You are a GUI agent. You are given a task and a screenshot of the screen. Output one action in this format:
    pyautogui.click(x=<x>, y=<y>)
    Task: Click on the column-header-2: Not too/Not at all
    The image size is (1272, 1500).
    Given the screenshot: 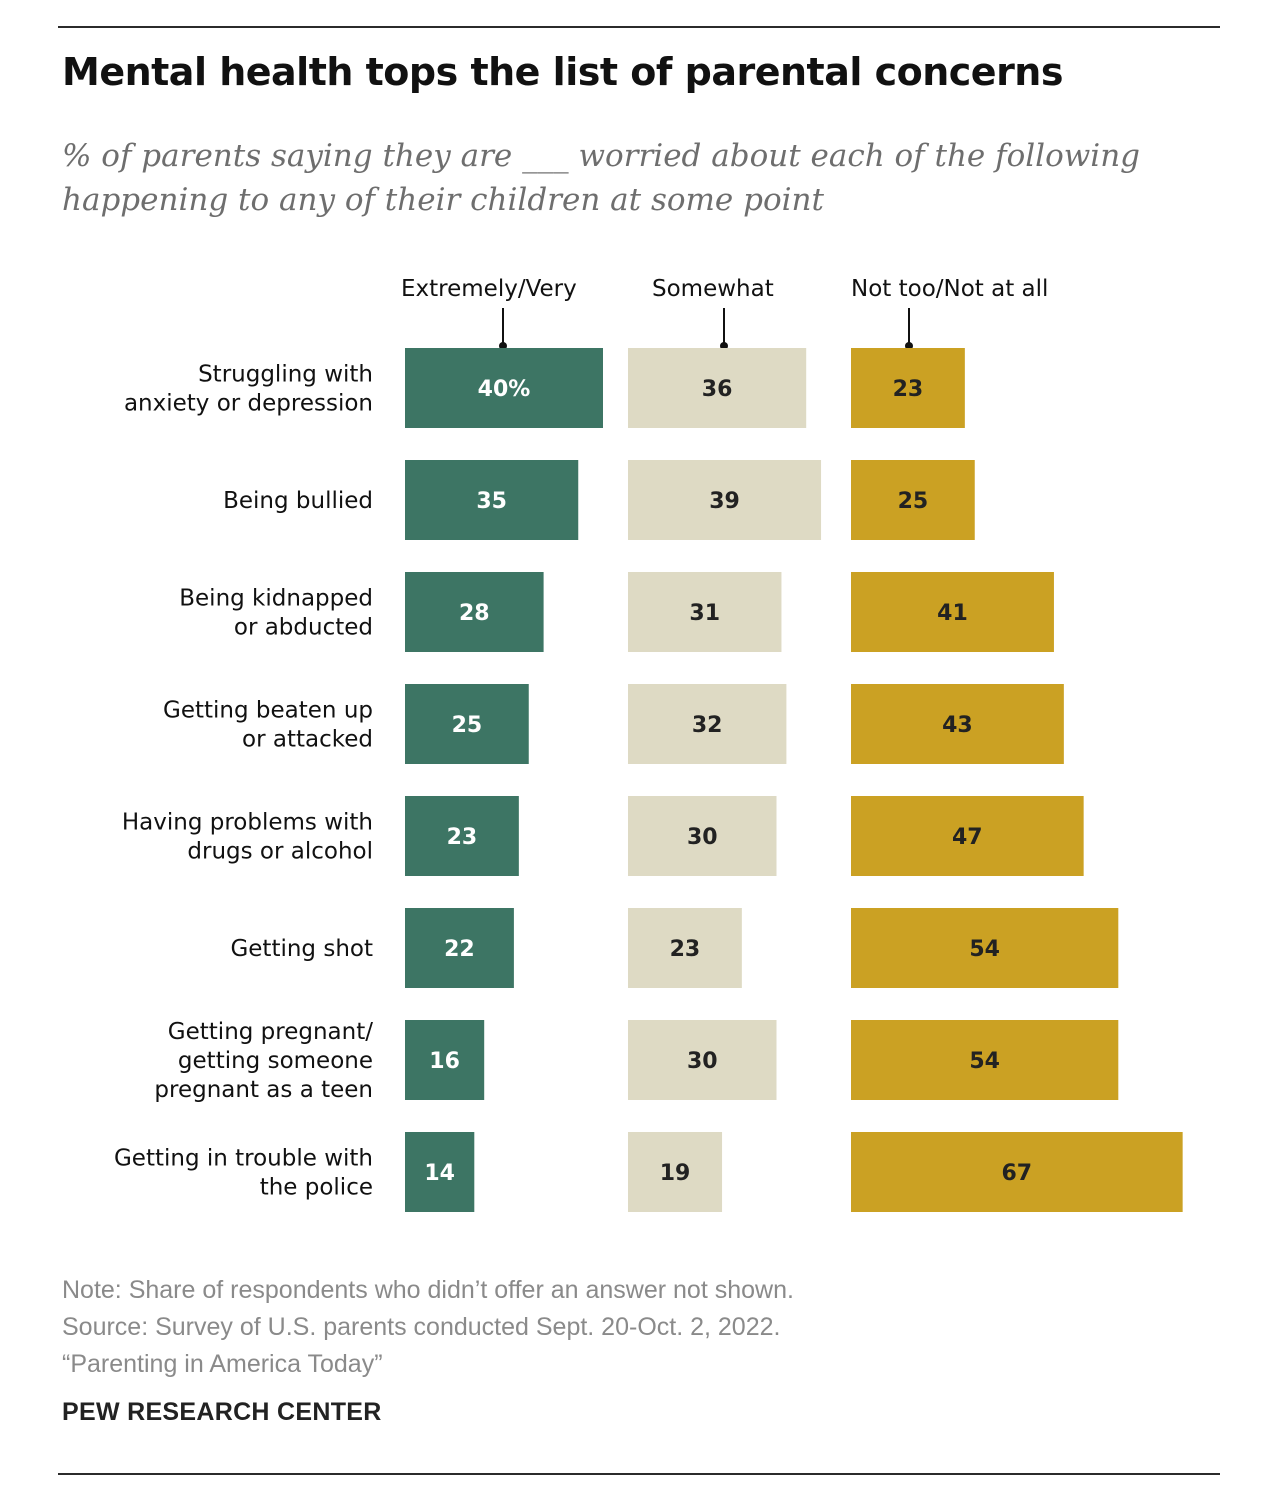 What is the action you would take?
    pyautogui.click(x=949, y=289)
    